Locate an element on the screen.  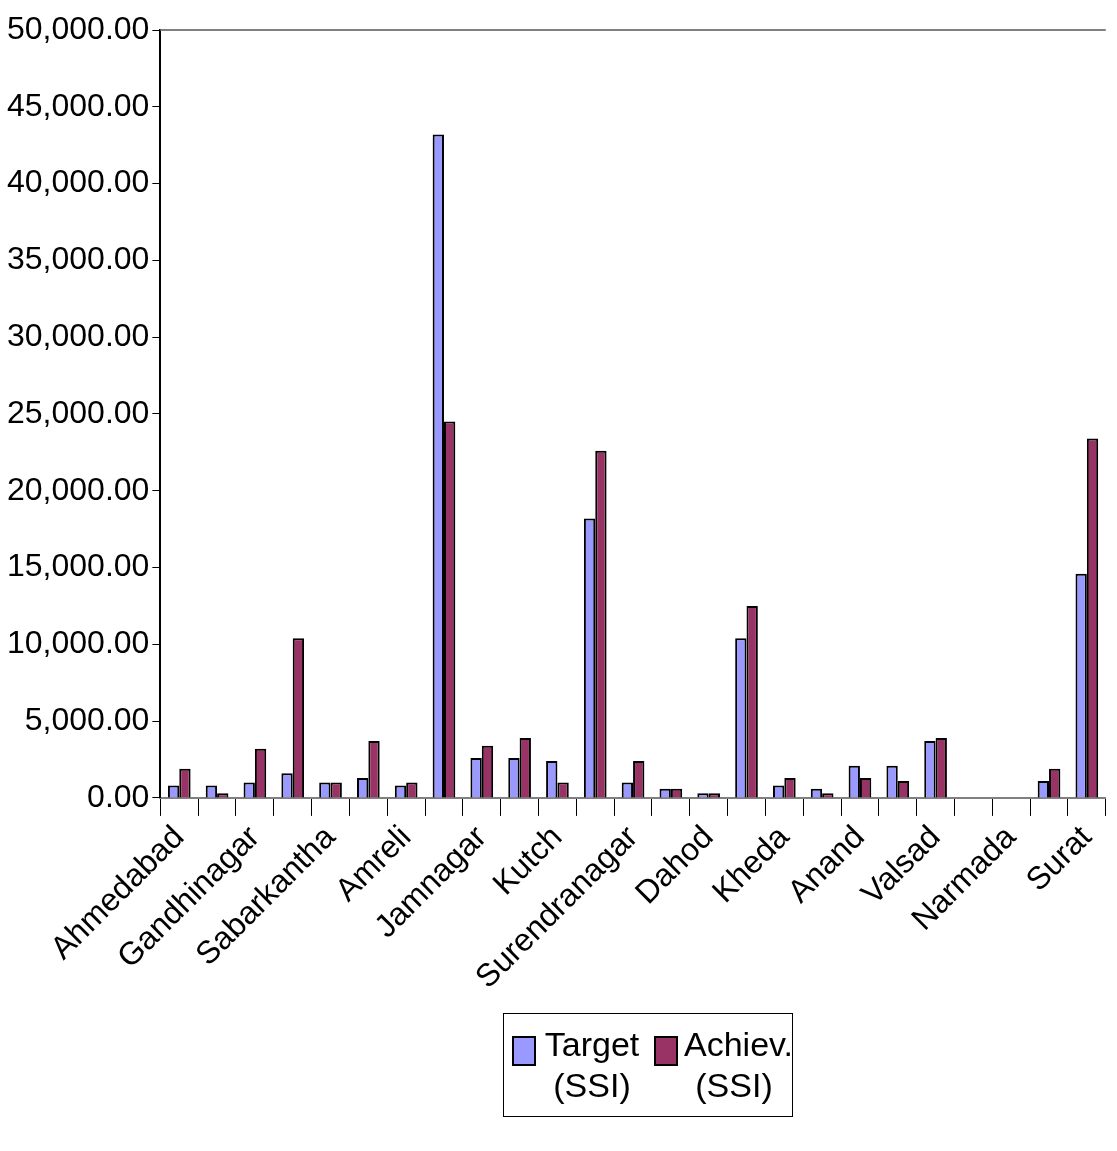
y-tick-label: 5,000.00 is located at coordinates (87, 718).